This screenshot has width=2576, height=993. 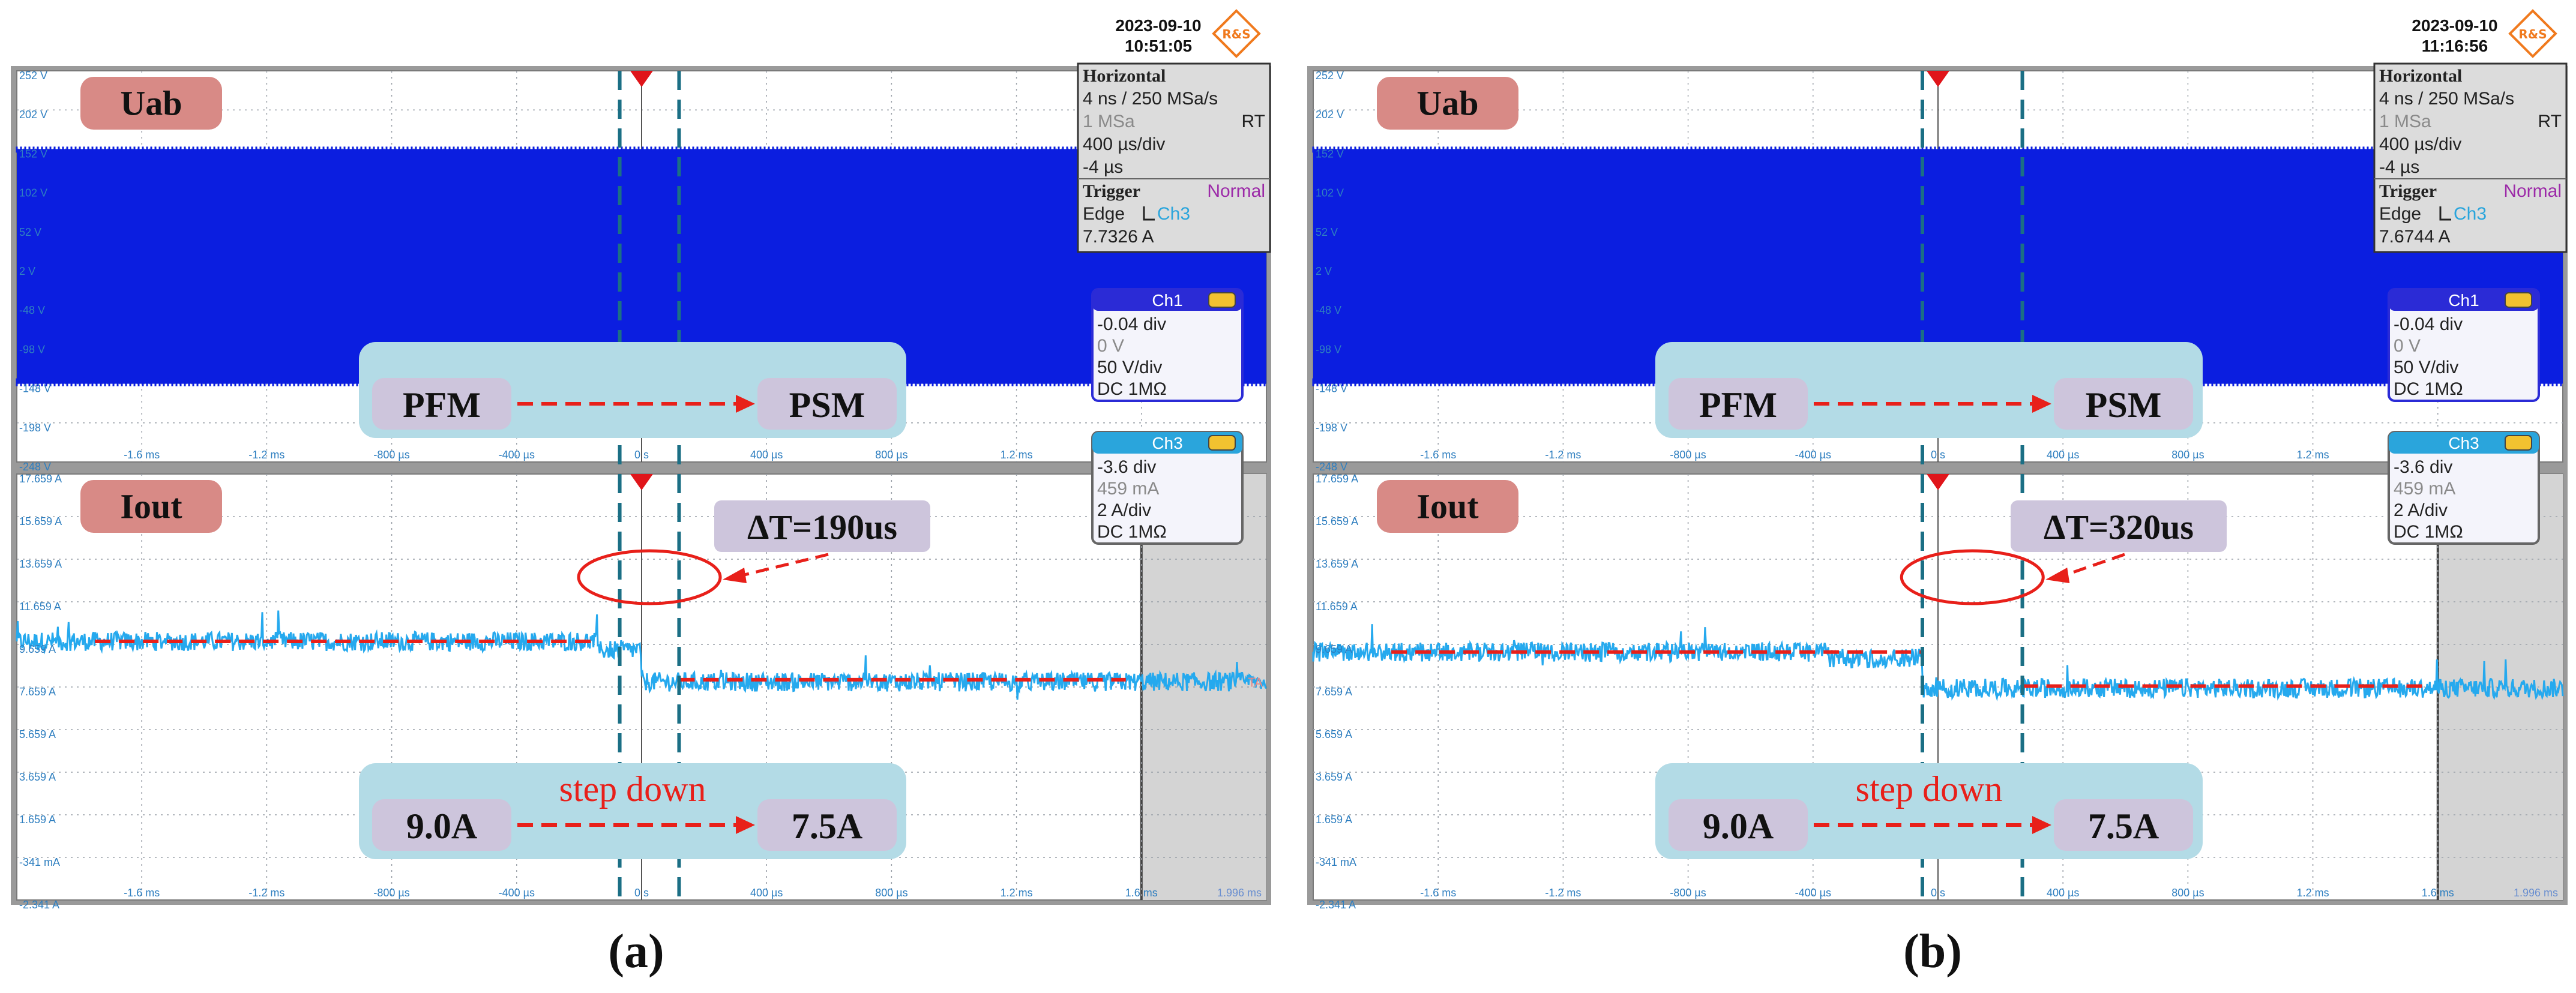 What do you see at coordinates (2445, 214) in the screenshot?
I see `falling-edge-icon` at bounding box center [2445, 214].